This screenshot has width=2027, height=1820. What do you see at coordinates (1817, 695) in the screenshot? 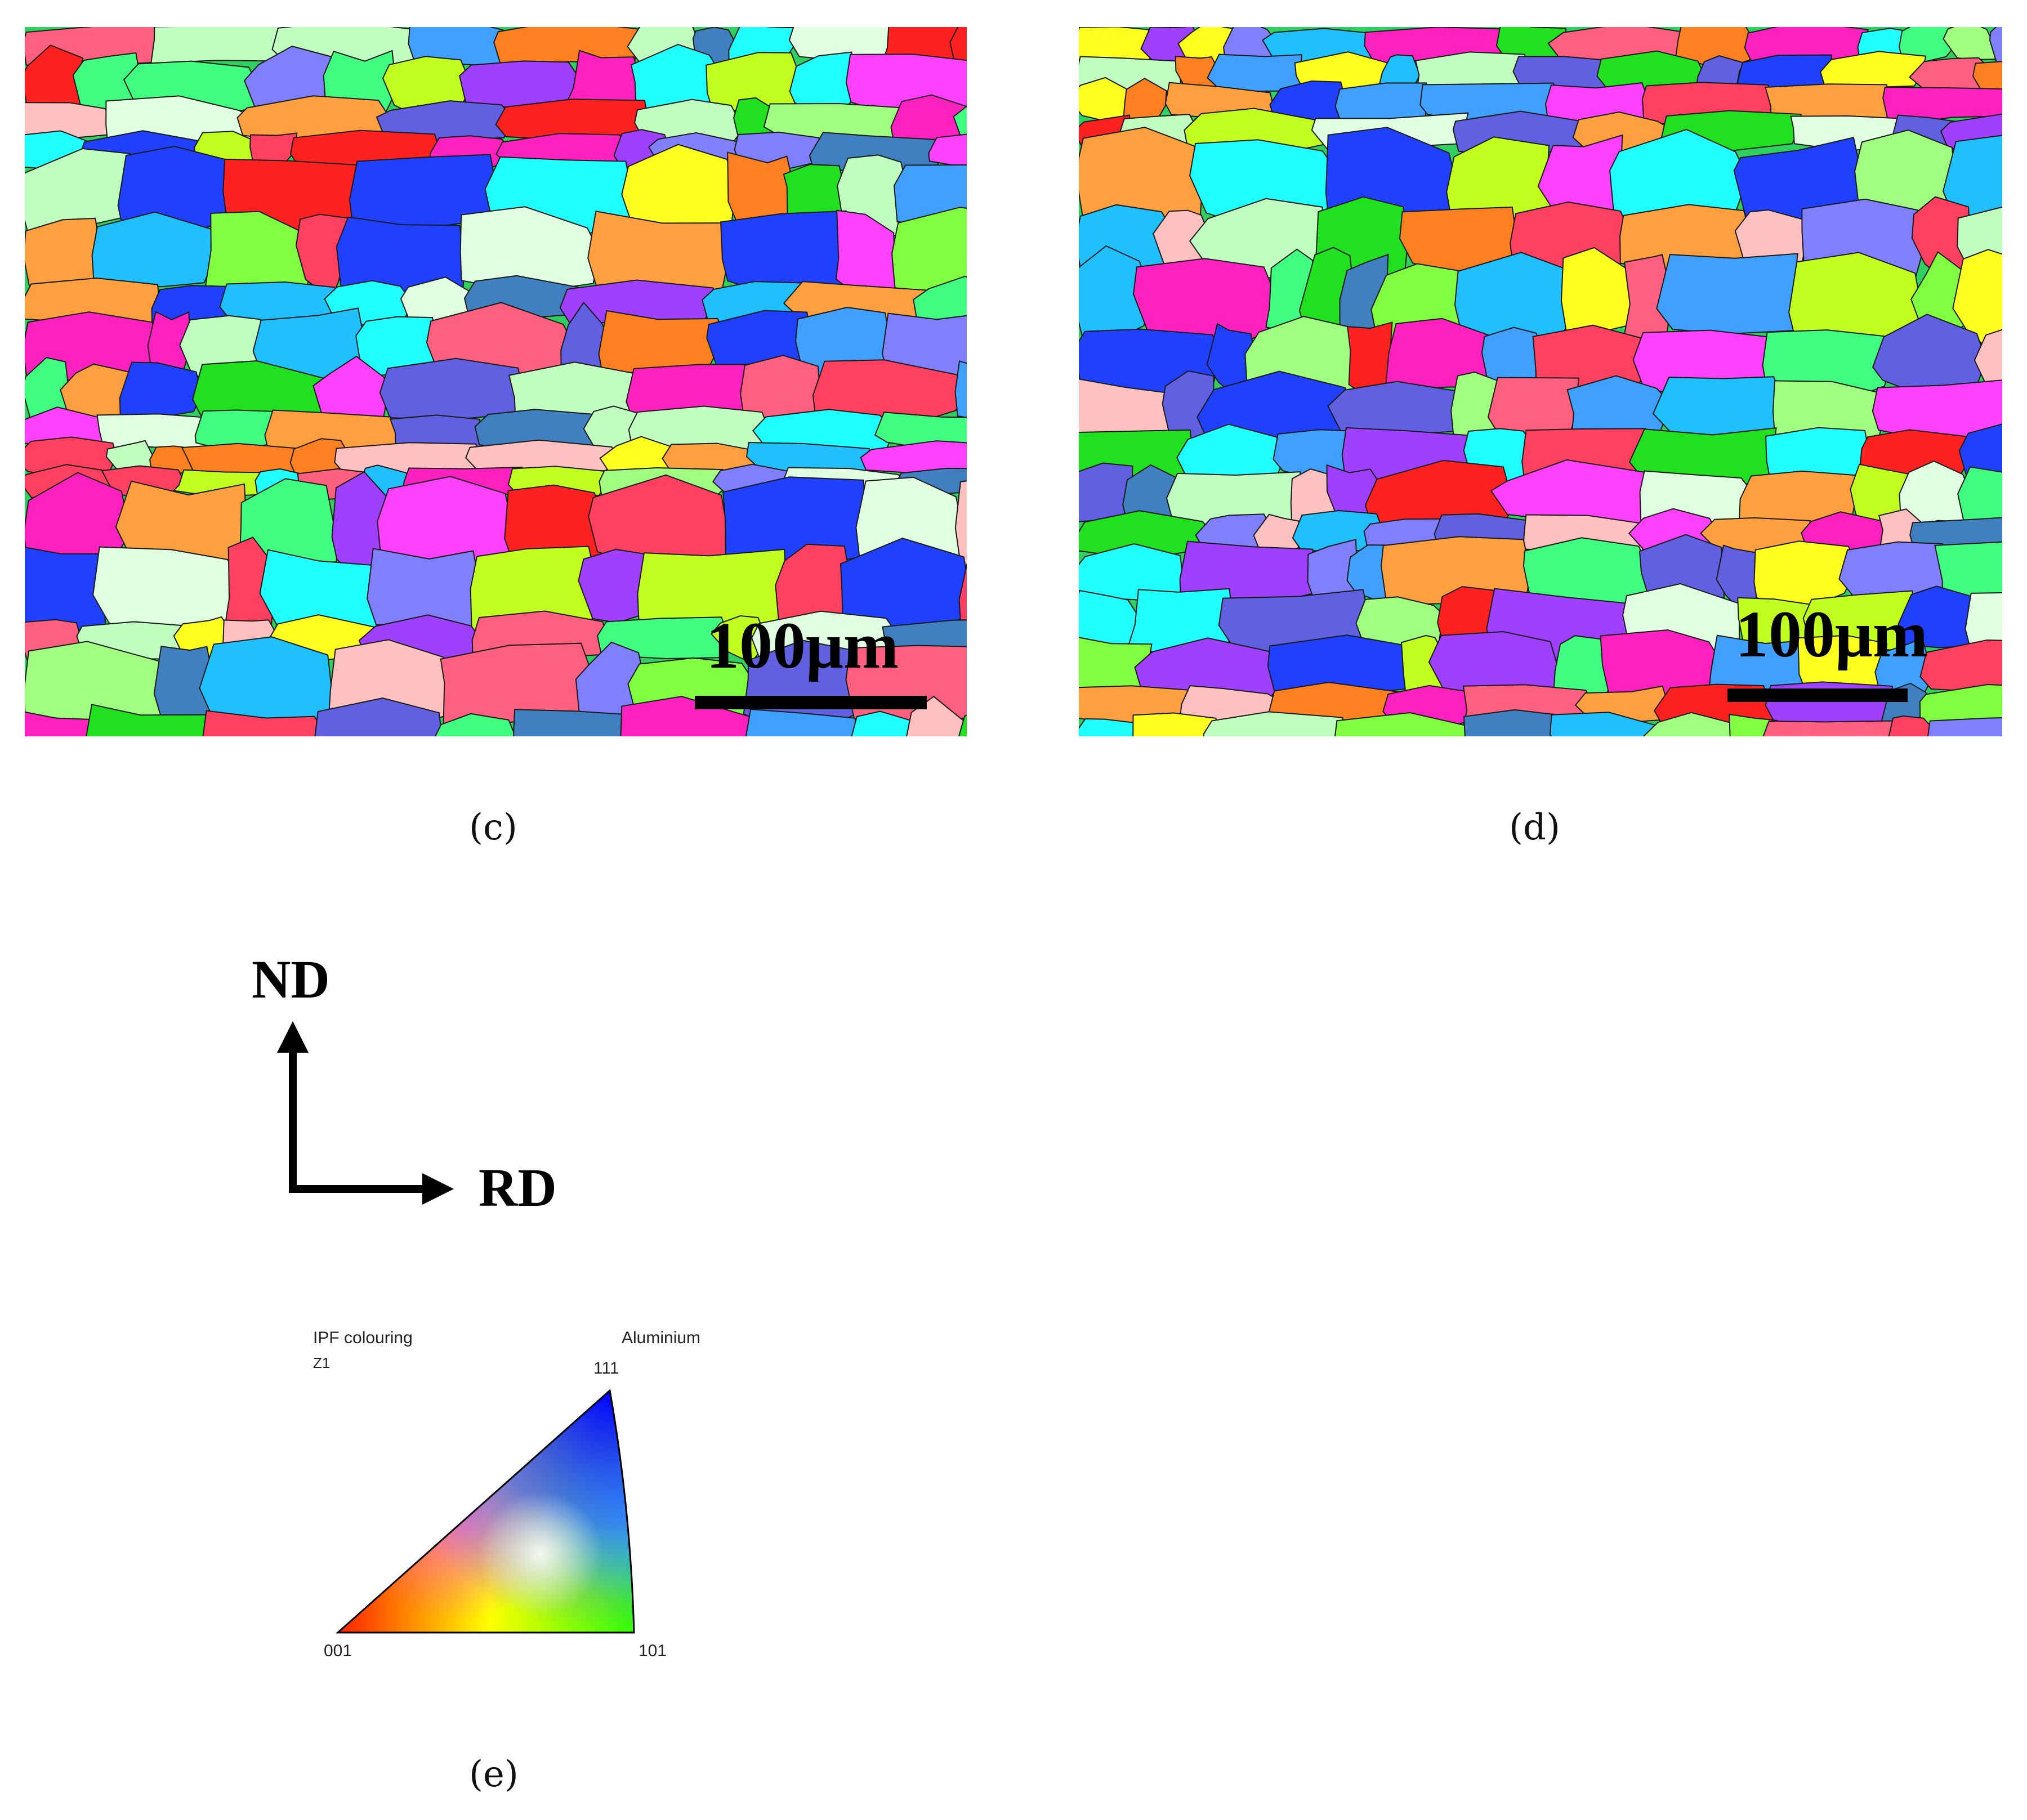
I see `scale-bar-d` at bounding box center [1817, 695].